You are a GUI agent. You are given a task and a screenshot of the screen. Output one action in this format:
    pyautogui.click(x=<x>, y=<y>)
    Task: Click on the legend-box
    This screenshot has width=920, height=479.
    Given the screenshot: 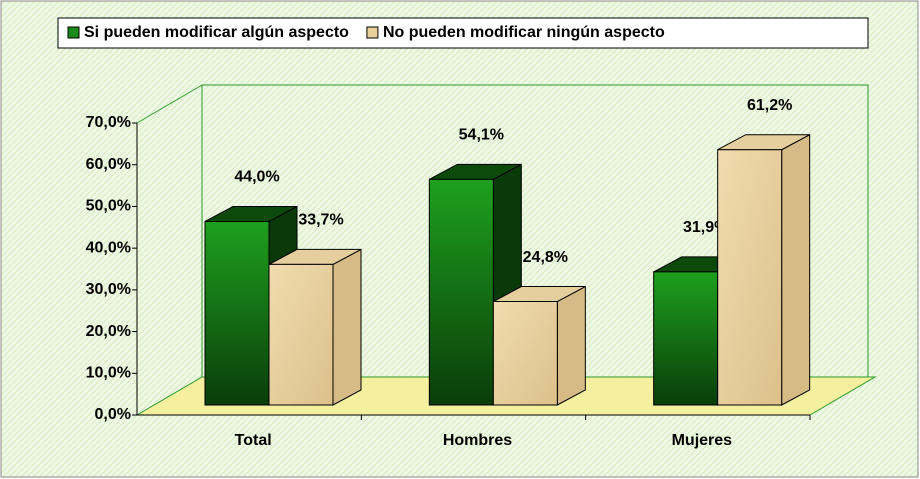 What is the action you would take?
    pyautogui.click(x=463, y=33)
    